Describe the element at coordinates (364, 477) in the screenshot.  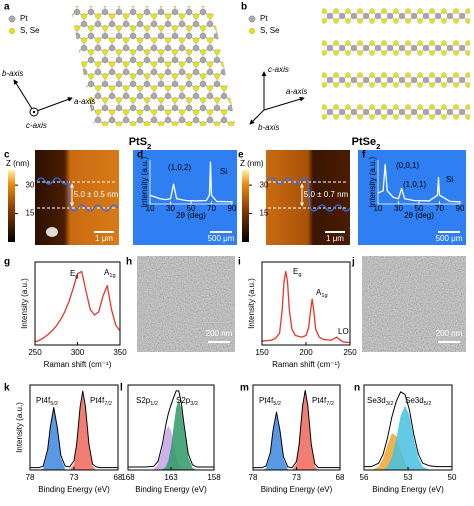
I see `x-tick-label: 56` at that location.